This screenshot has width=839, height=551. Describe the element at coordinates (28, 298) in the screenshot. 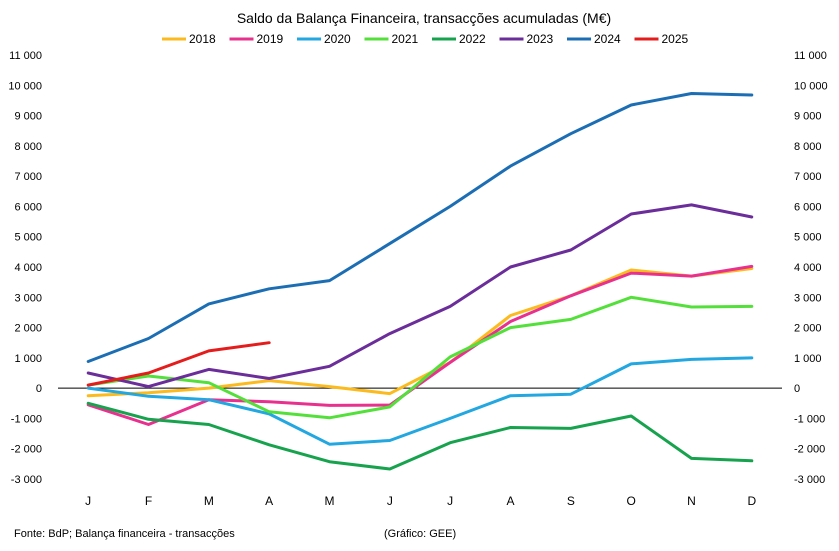

I see `y-tick-label-left: 3 000` at that location.